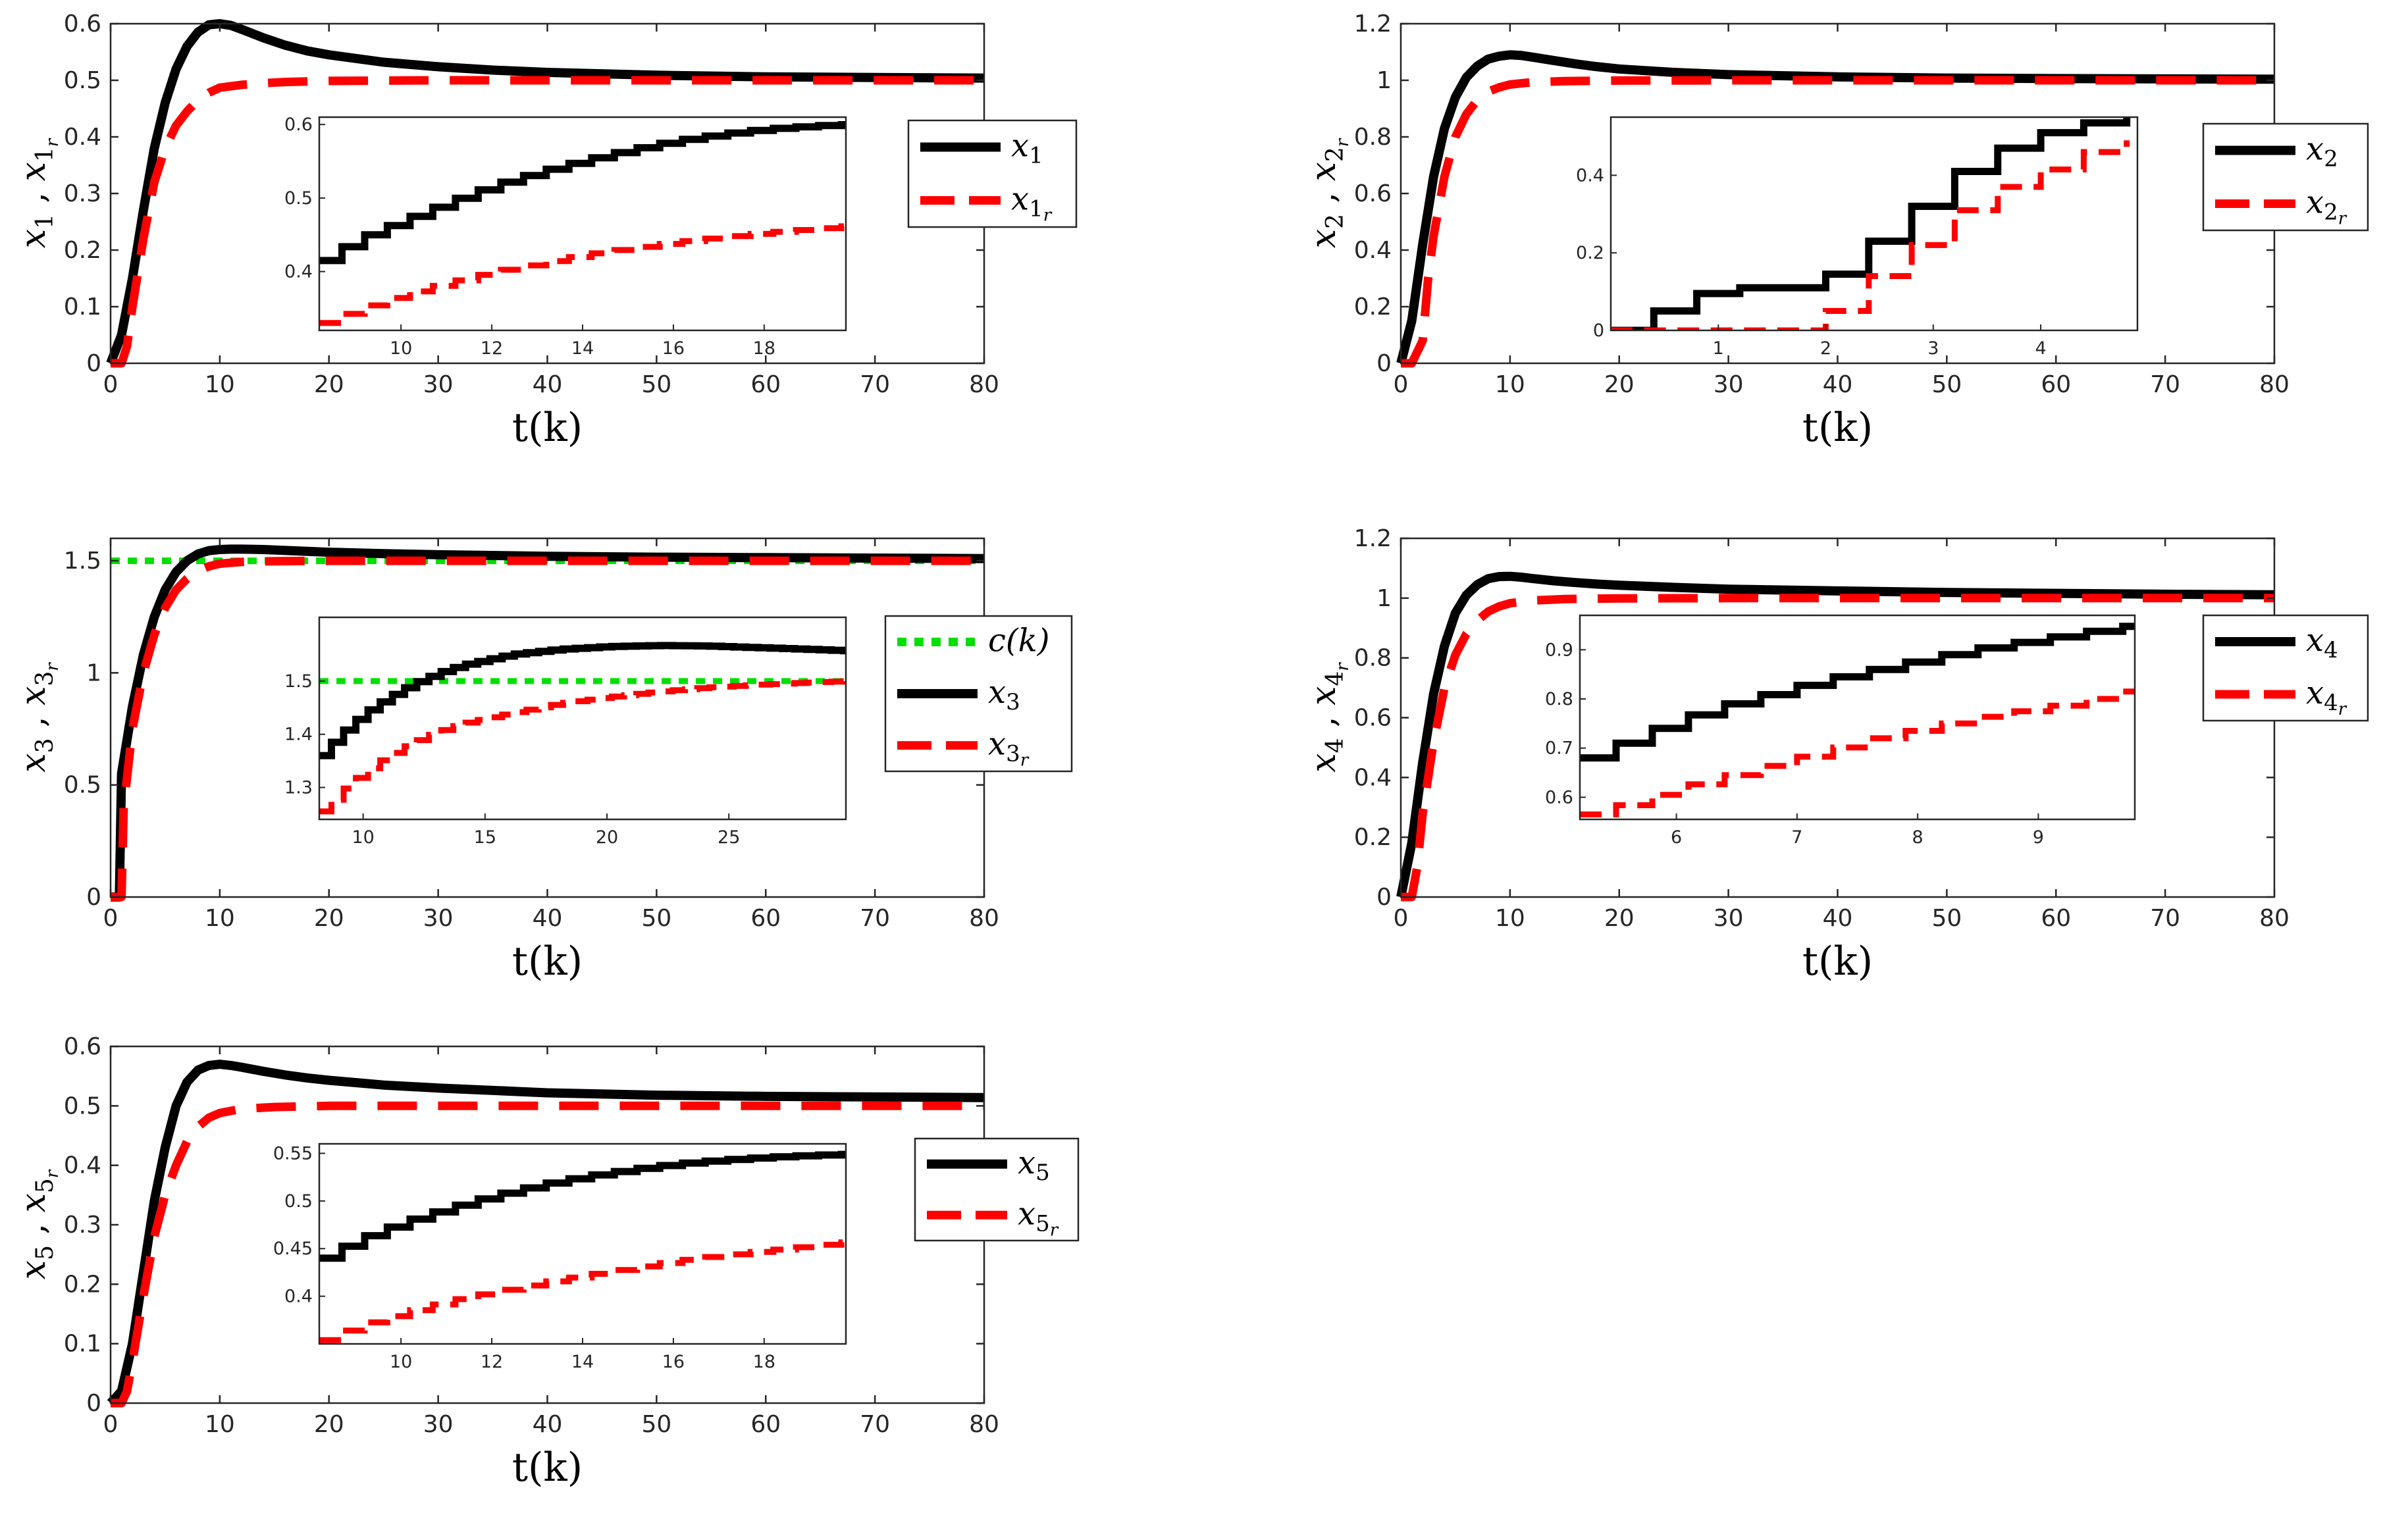  I want to click on legend-label-x4r: x4r, so click(2326, 697).